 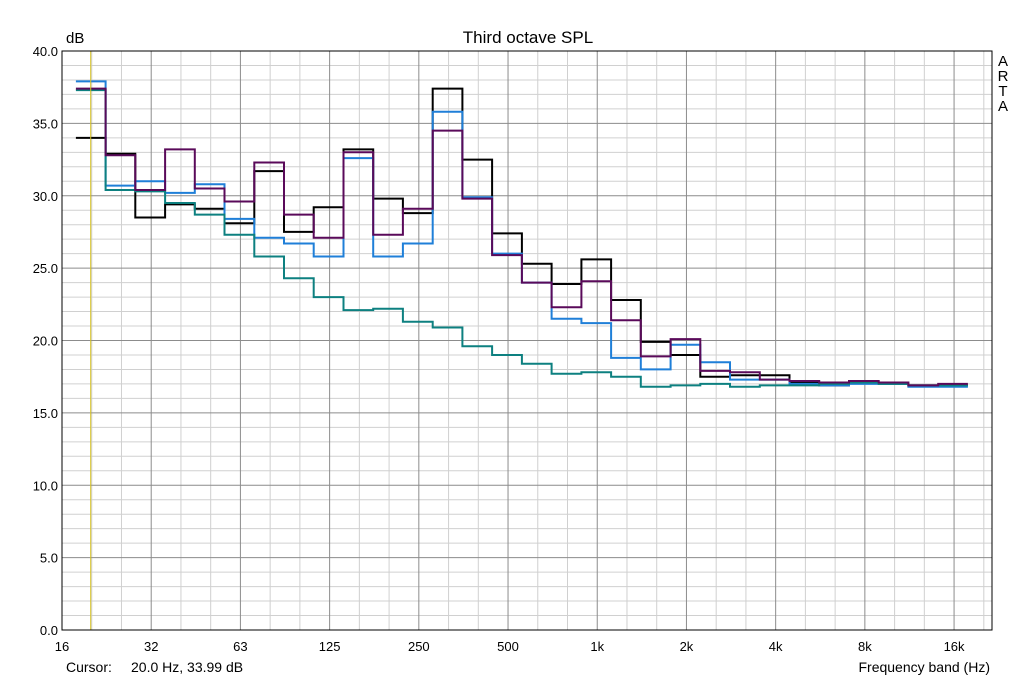 I want to click on y-tick-label: 40.0, so click(x=45, y=51).